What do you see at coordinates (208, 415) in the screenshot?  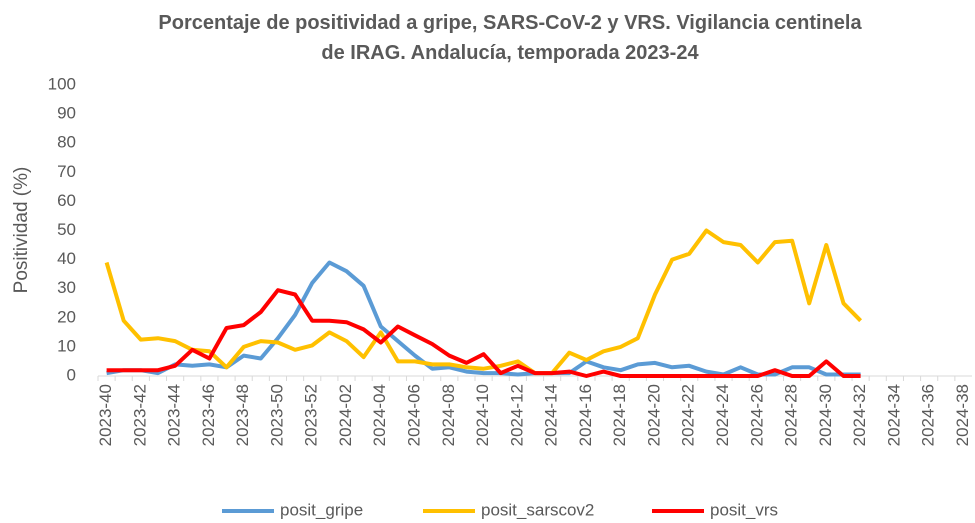 I see `x-tick-label: 2023-46` at bounding box center [208, 415].